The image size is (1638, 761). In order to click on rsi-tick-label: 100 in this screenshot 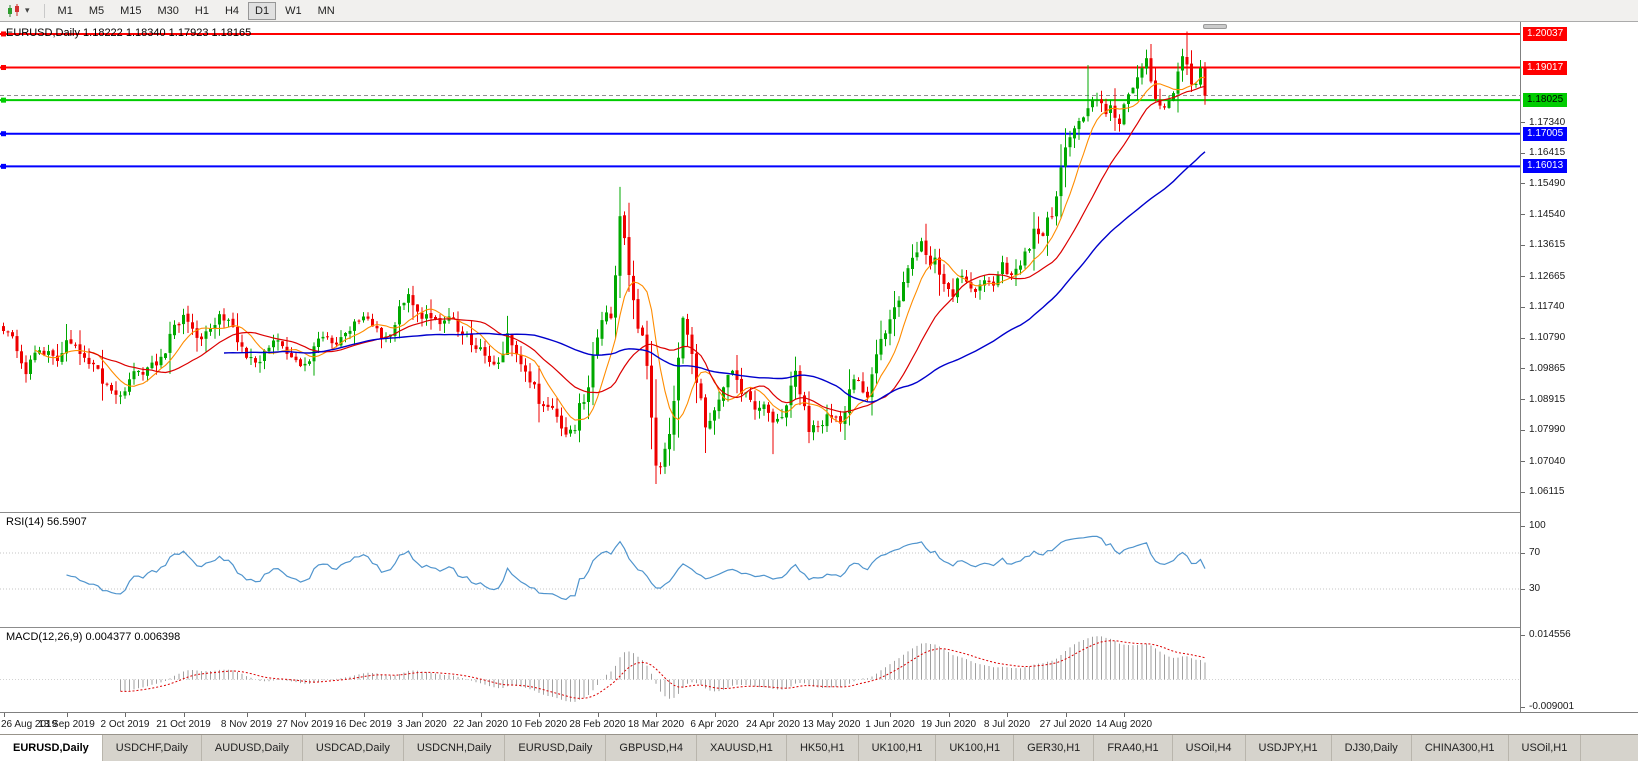, I will do `click(1537, 525)`.